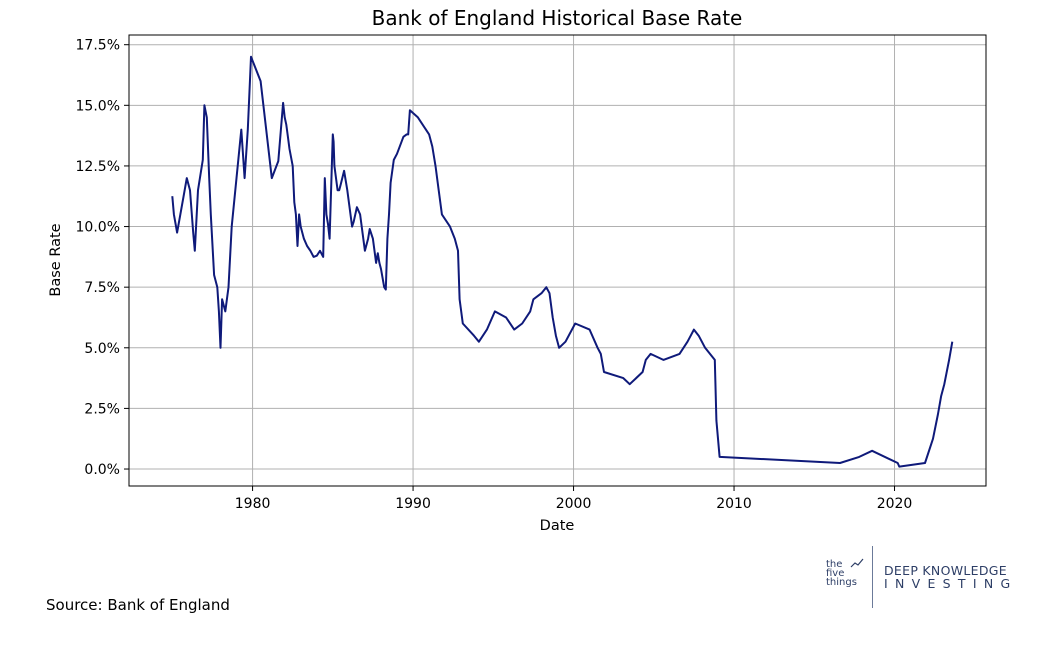  Describe the element at coordinates (102, 288) in the screenshot. I see `y-tick-label: 7.5%` at that location.